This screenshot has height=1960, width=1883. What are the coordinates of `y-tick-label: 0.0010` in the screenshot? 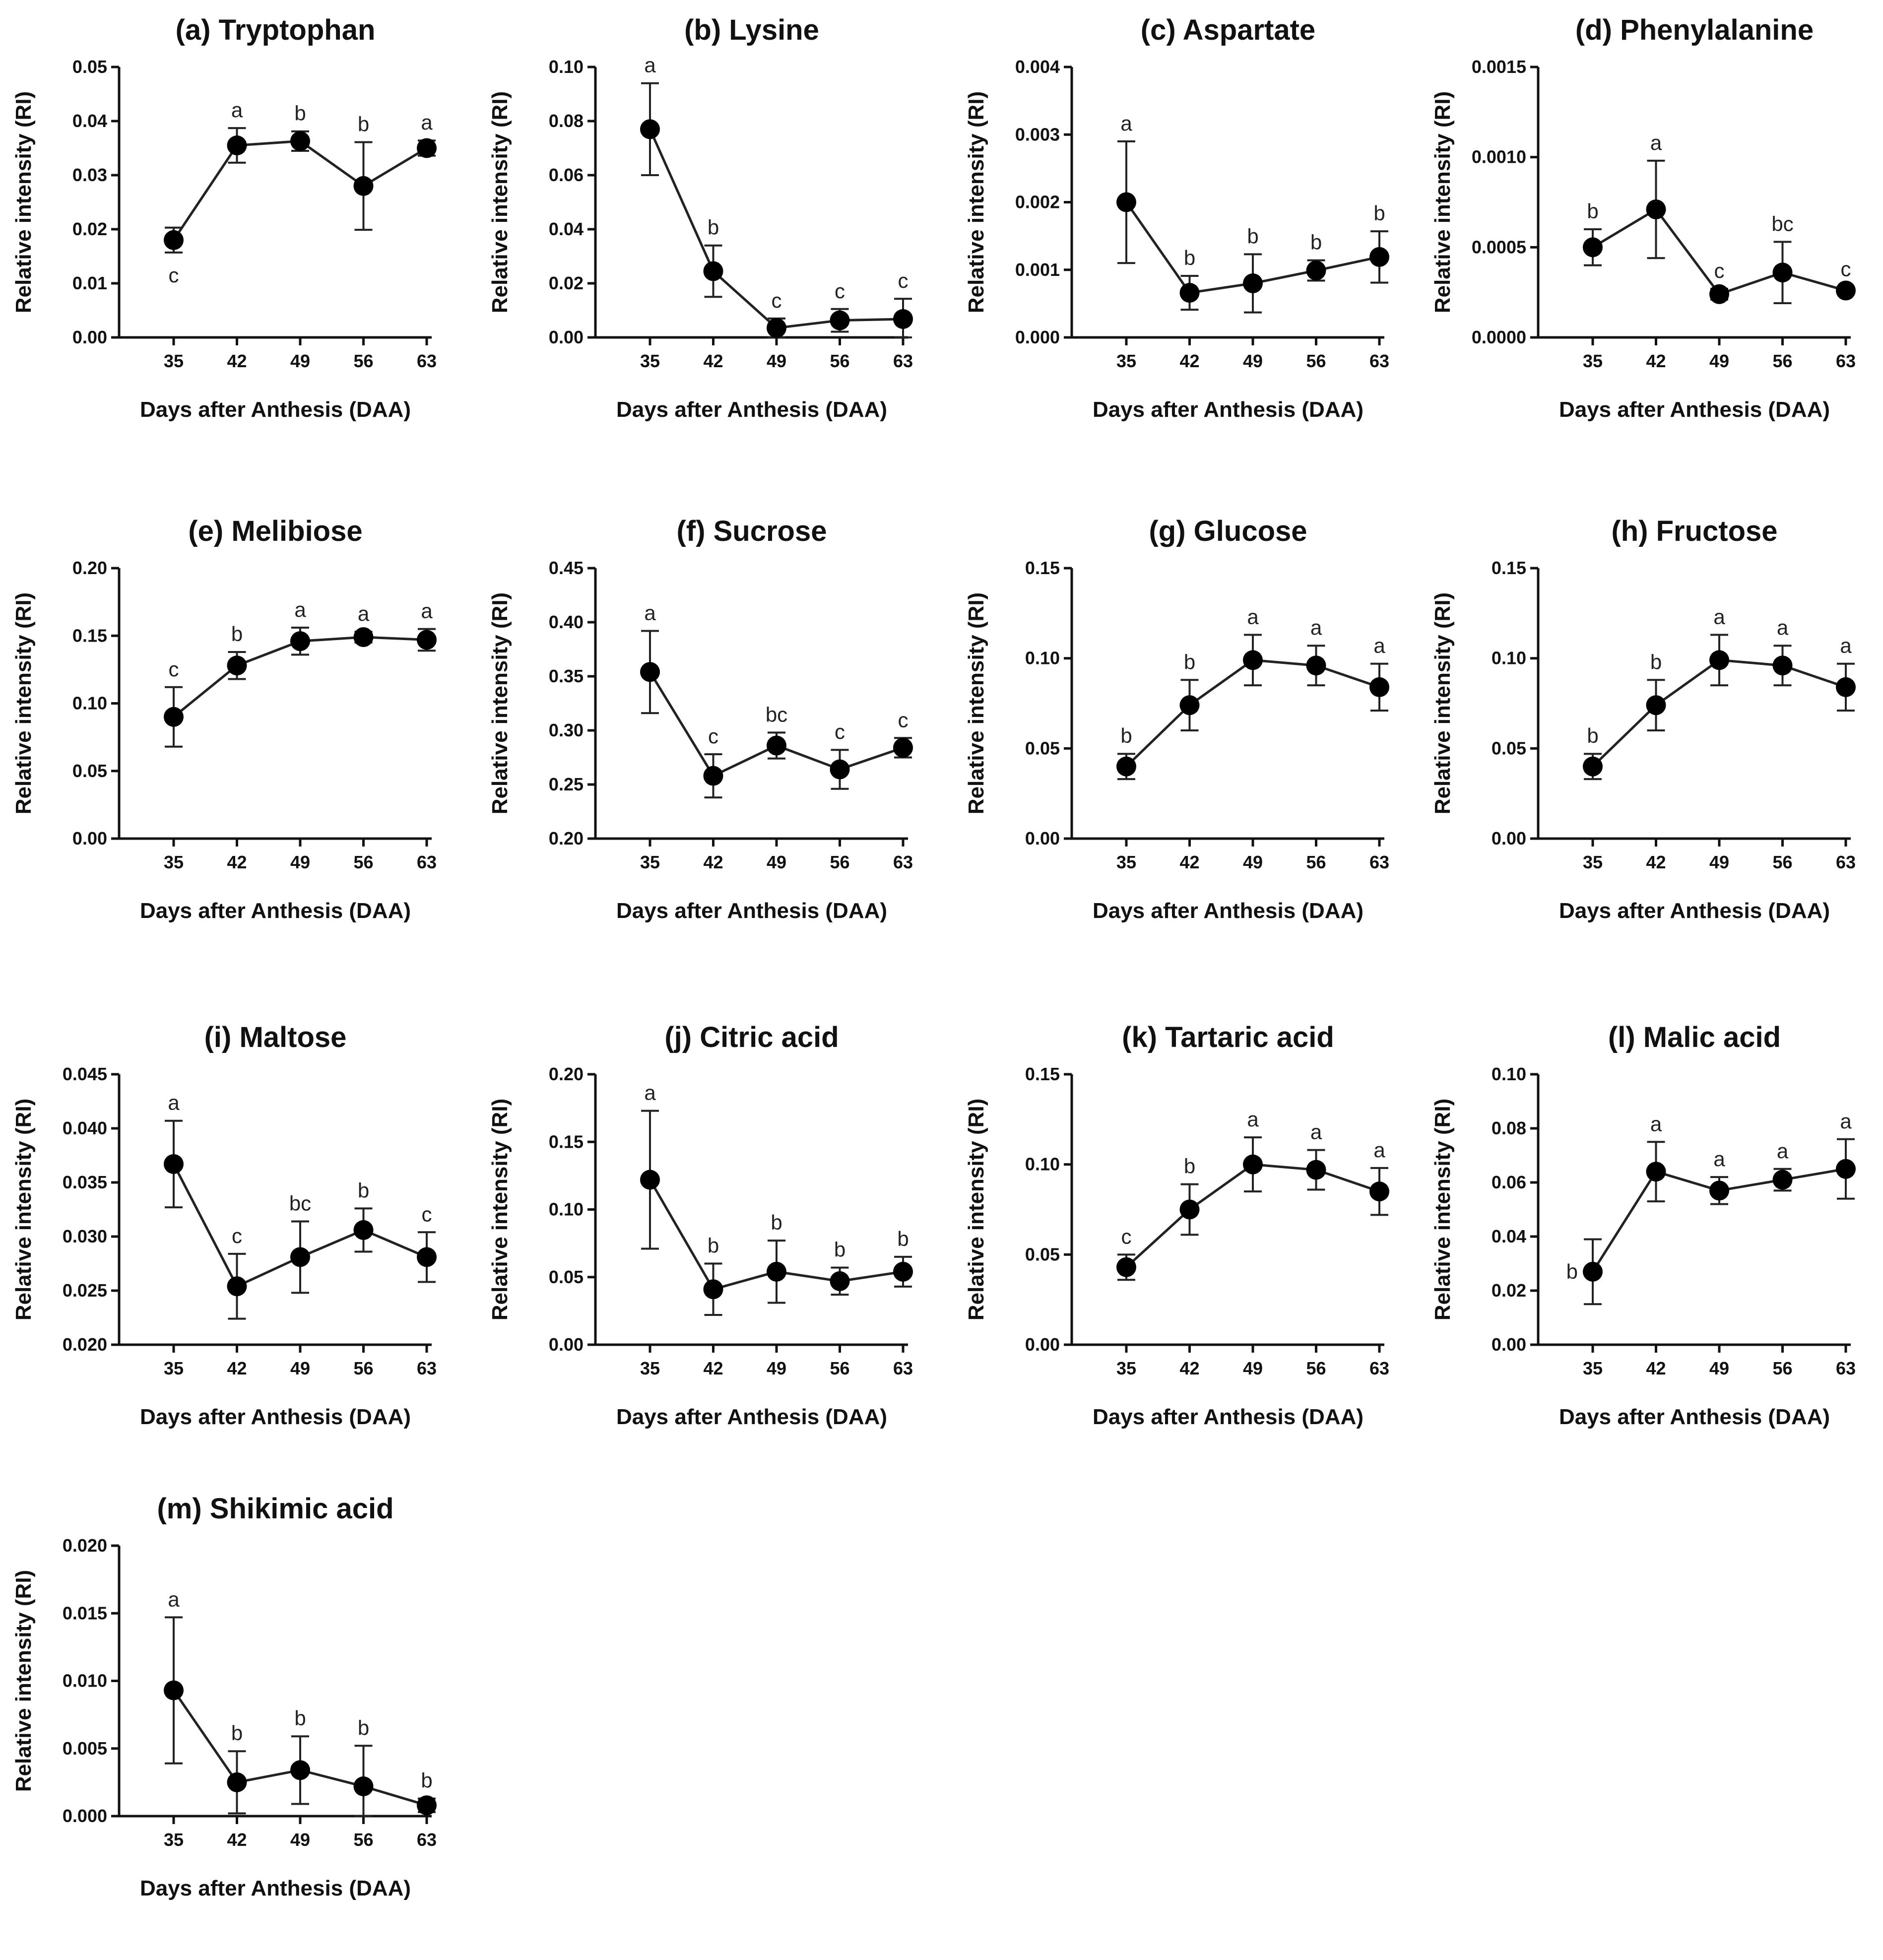 It's located at (1499, 157).